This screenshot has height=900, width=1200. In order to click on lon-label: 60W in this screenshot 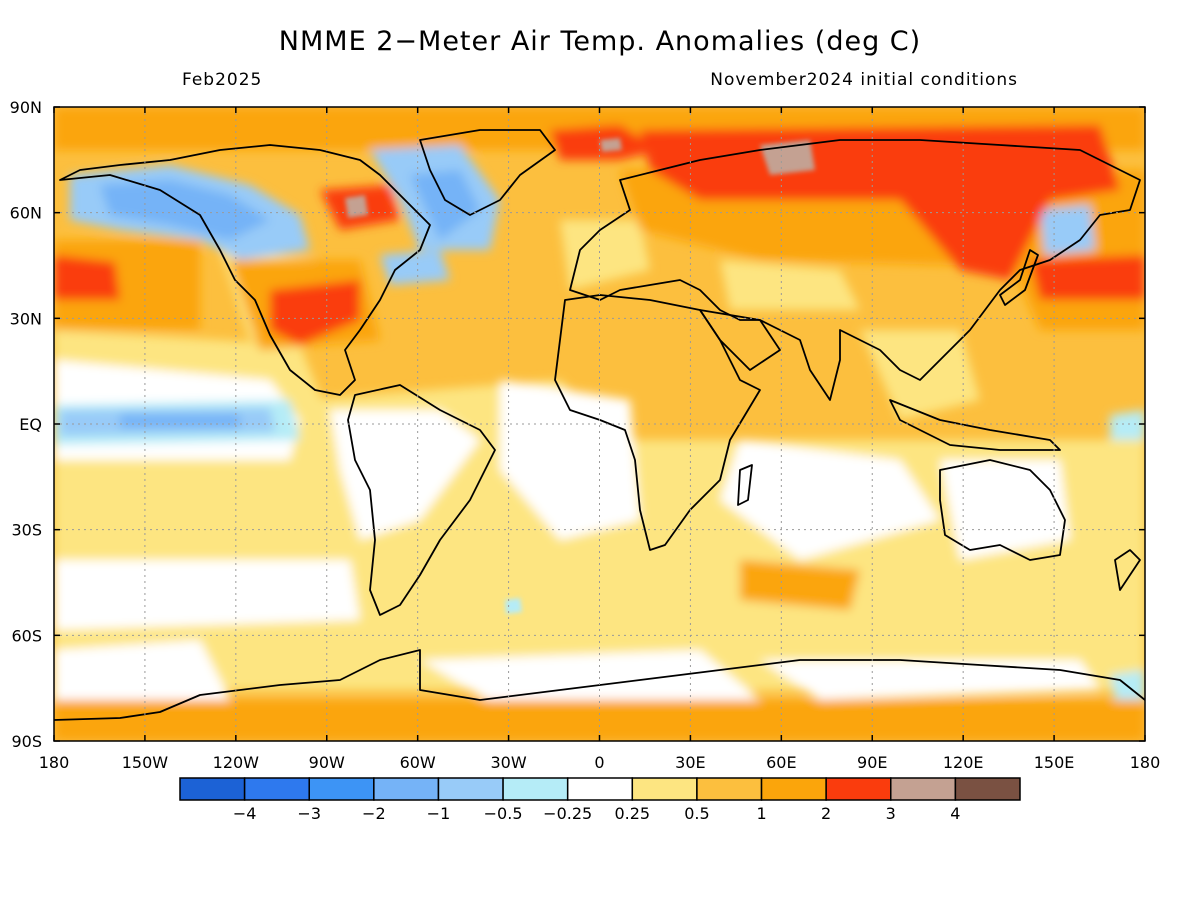, I will do `click(418, 762)`.